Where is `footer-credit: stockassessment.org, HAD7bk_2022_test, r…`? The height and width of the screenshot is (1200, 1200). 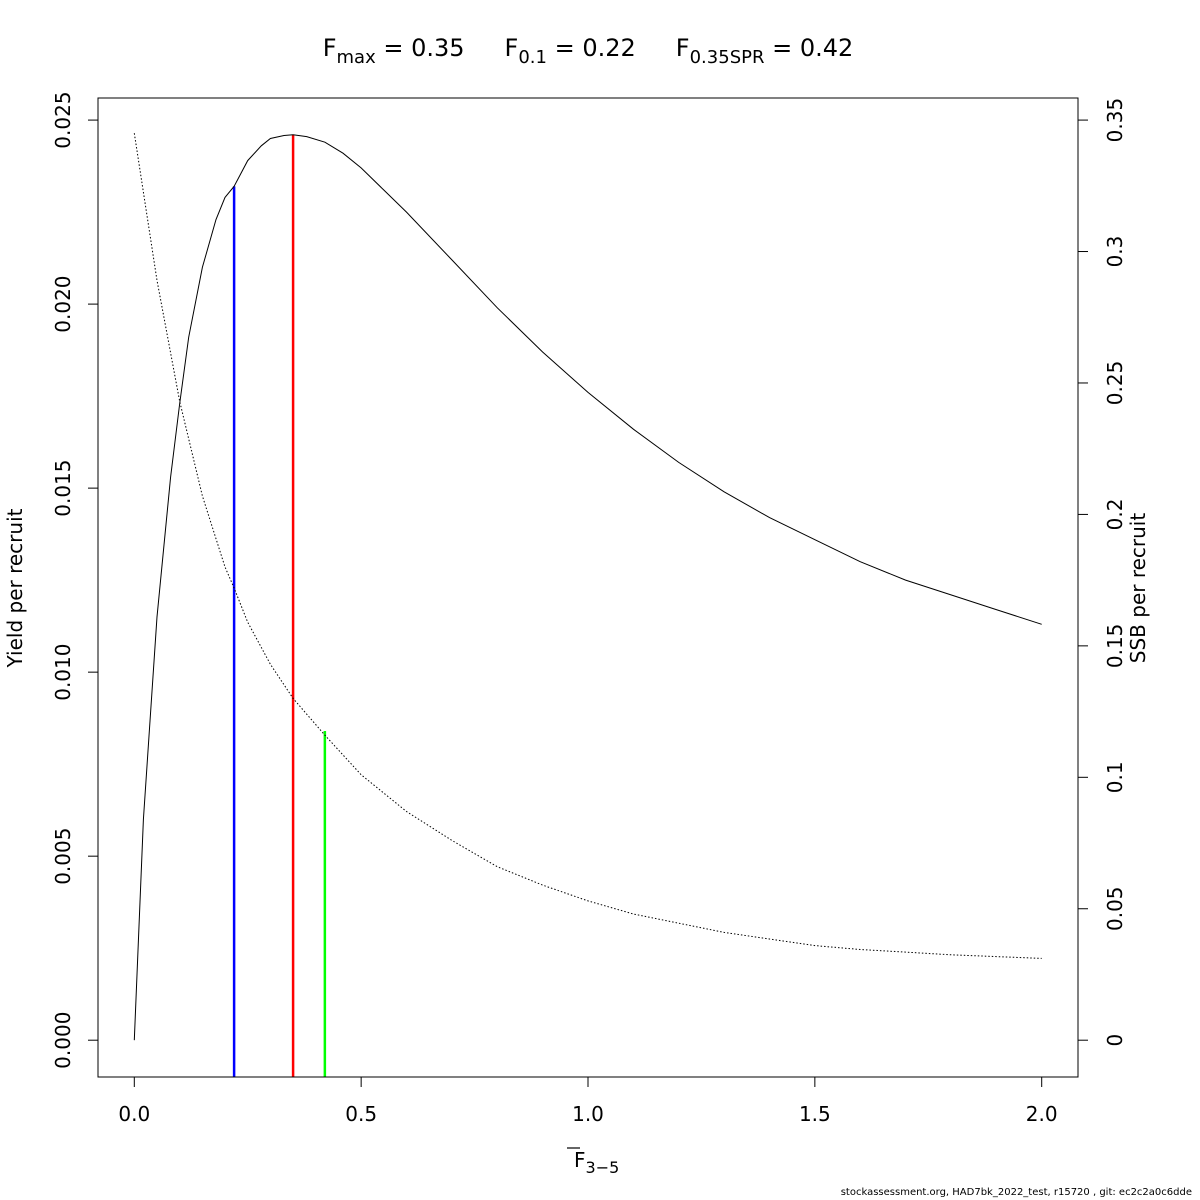 footer-credit: stockassessment.org, HAD7bk_2022_test, r… is located at coordinates (1016, 1192).